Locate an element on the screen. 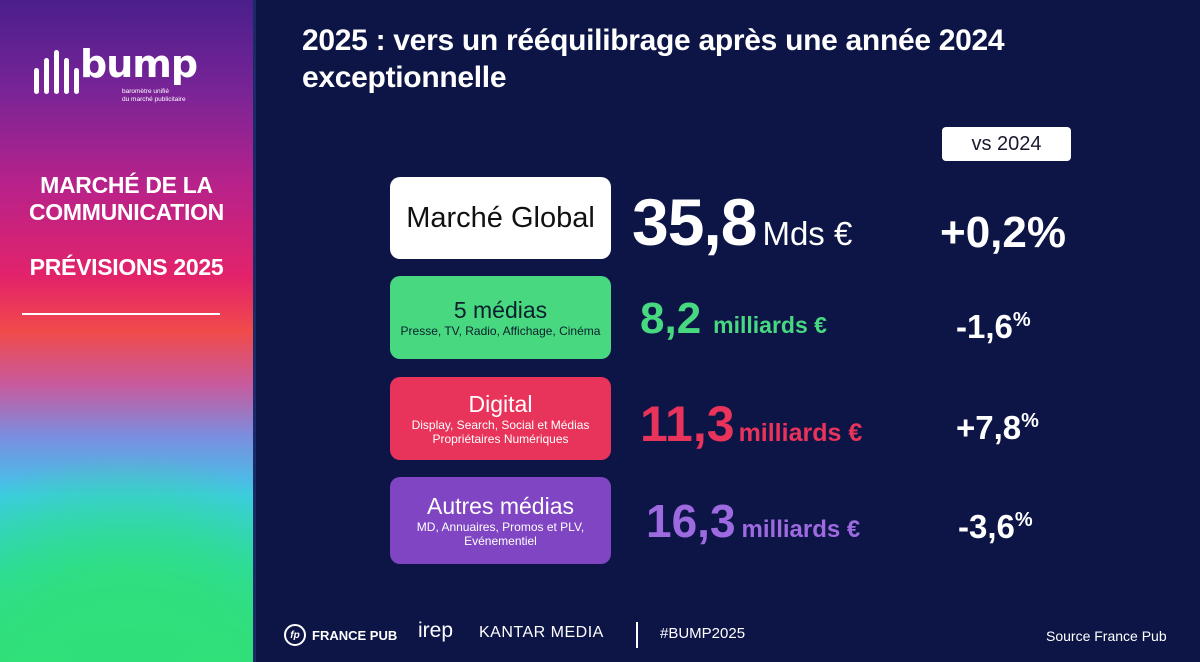 This screenshot has height=662, width=1200. irep-logo: irep is located at coordinates (436, 630).